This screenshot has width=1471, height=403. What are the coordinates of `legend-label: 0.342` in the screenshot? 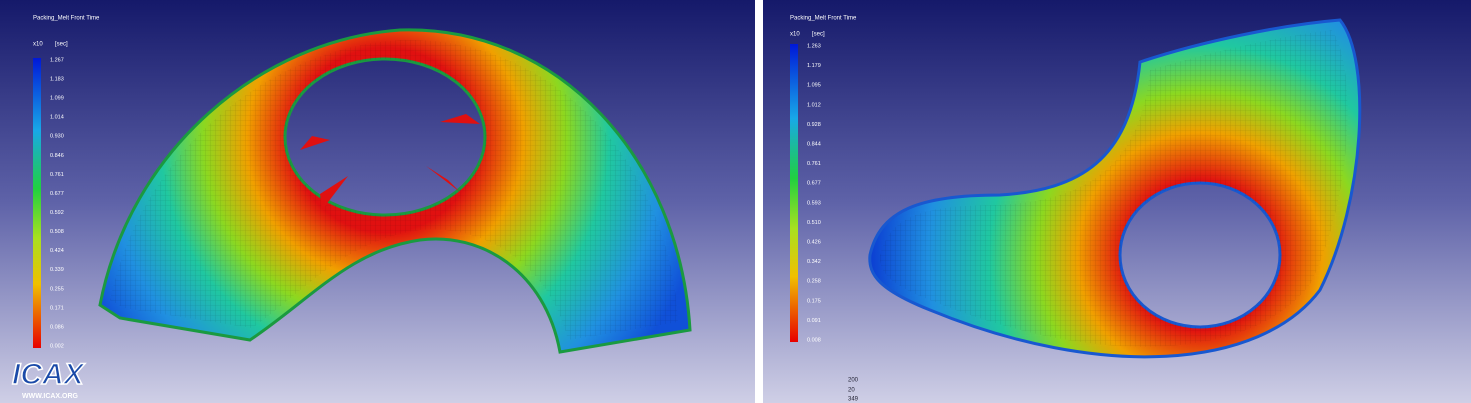 It's located at (814, 262).